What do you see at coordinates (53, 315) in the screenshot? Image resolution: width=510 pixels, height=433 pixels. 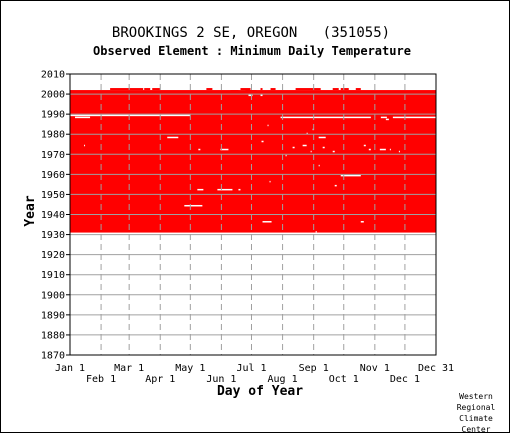 I see `y-tick-label: 1890` at bounding box center [53, 315].